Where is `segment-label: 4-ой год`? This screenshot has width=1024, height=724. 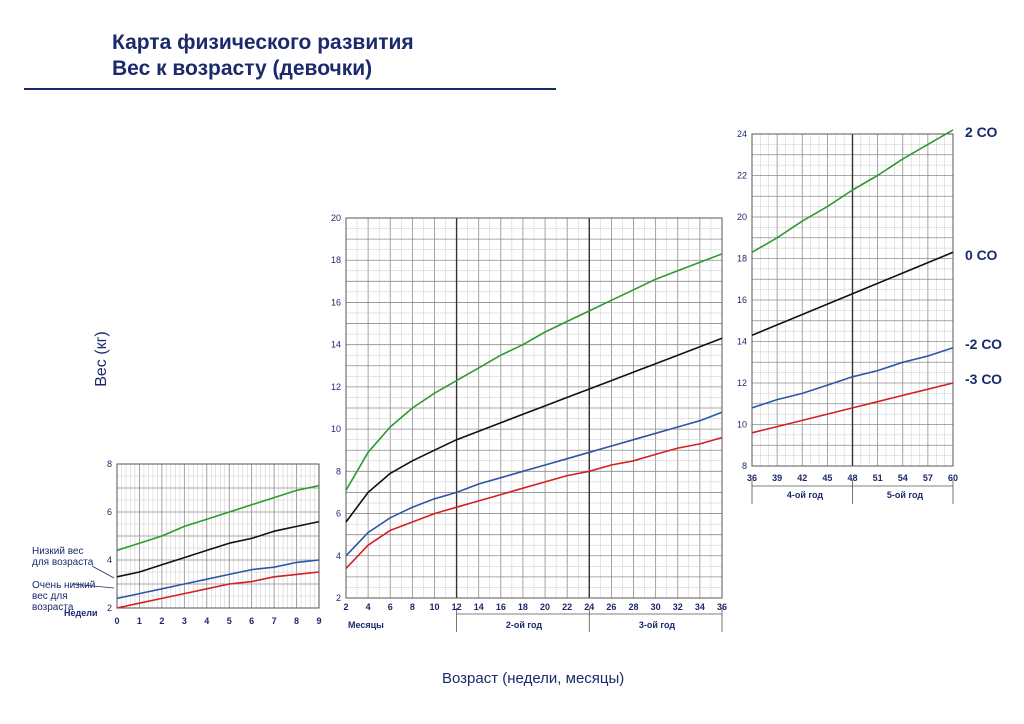 segment-label: 4-ой год is located at coordinates (805, 495).